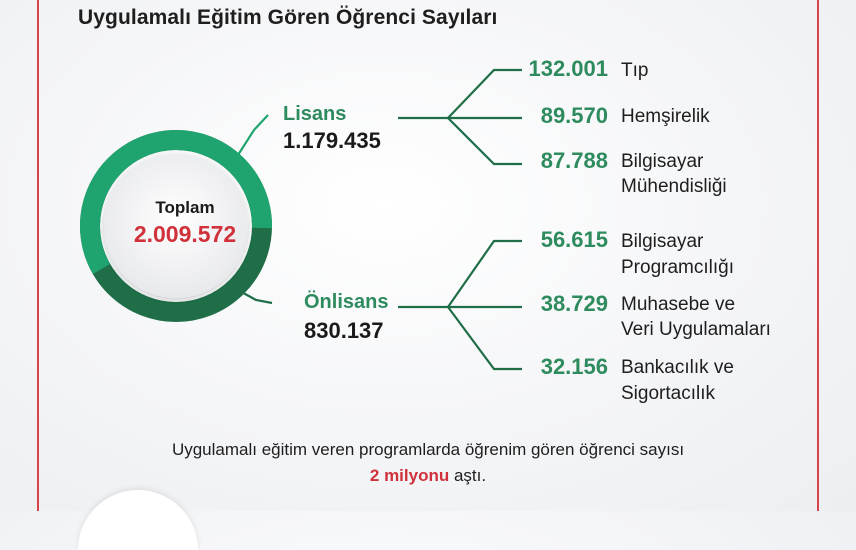  What do you see at coordinates (185, 207) in the screenshot?
I see `center-label: Toplam` at bounding box center [185, 207].